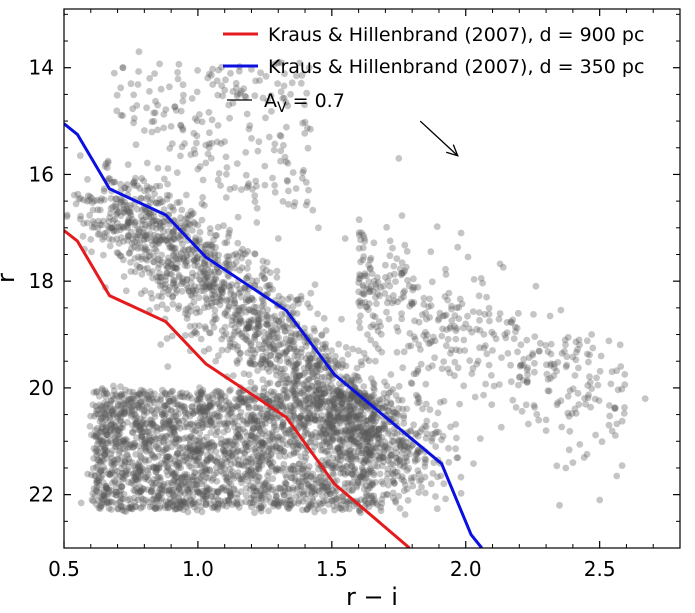  What do you see at coordinates (304, 103) in the screenshot?
I see `legend-label-extinction: AV = 0.7` at bounding box center [304, 103].